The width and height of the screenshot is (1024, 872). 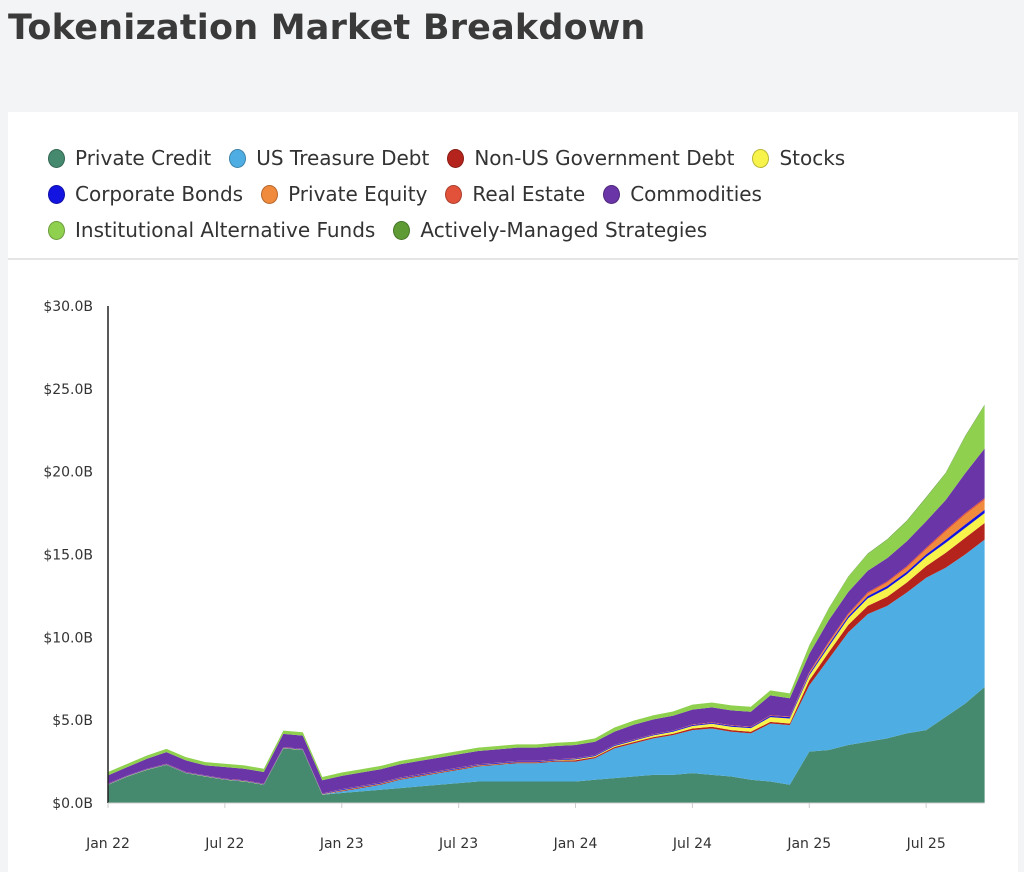 What do you see at coordinates (546, 745) in the screenshot?
I see `area-series-private-credit` at bounding box center [546, 745].